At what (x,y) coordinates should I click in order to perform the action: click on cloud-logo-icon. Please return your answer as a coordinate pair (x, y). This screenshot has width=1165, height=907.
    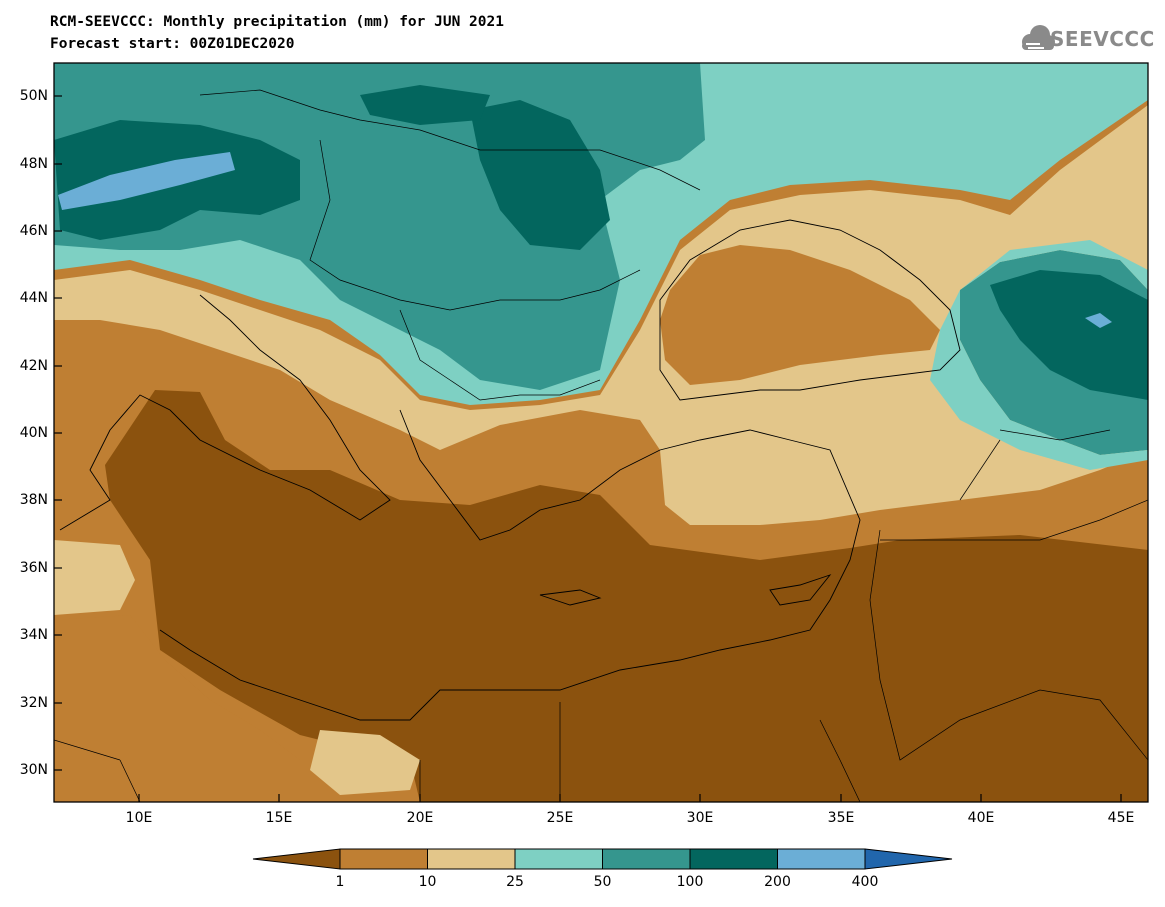
    Looking at the image, I should click on (1038, 37).